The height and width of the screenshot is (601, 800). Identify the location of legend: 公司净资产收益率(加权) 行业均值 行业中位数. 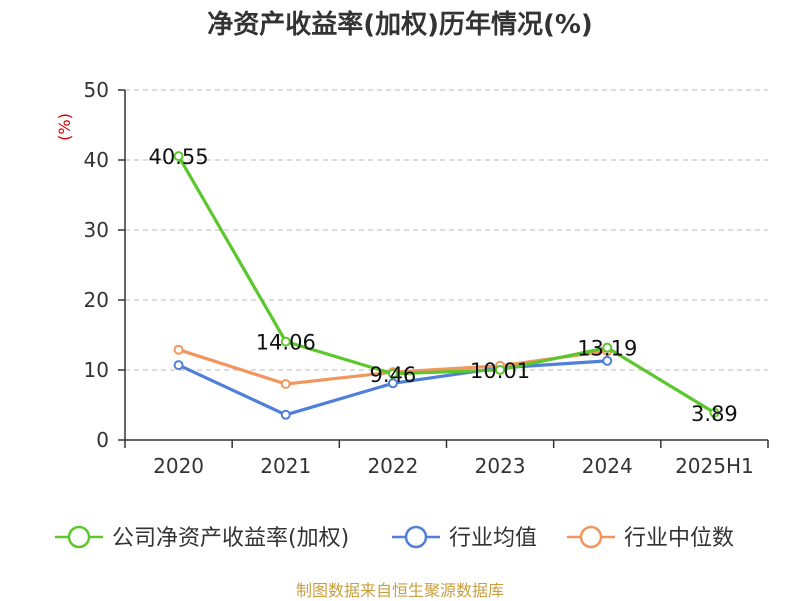
(394, 538).